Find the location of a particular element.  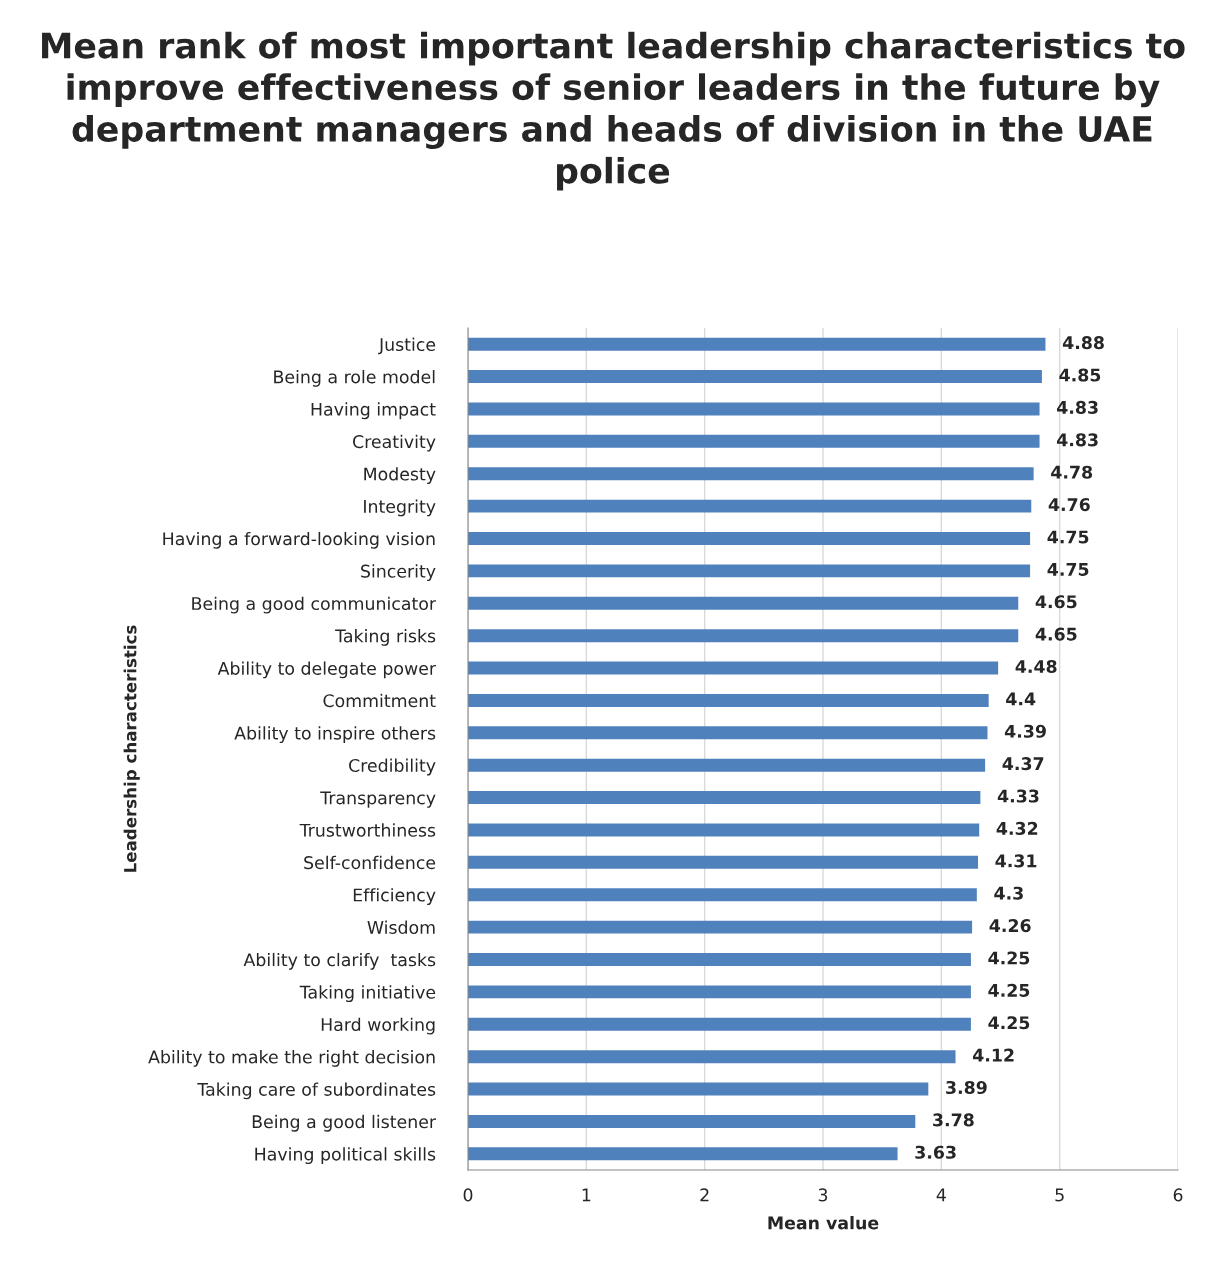

y-tick-label: Sincerity is located at coordinates (398, 573).